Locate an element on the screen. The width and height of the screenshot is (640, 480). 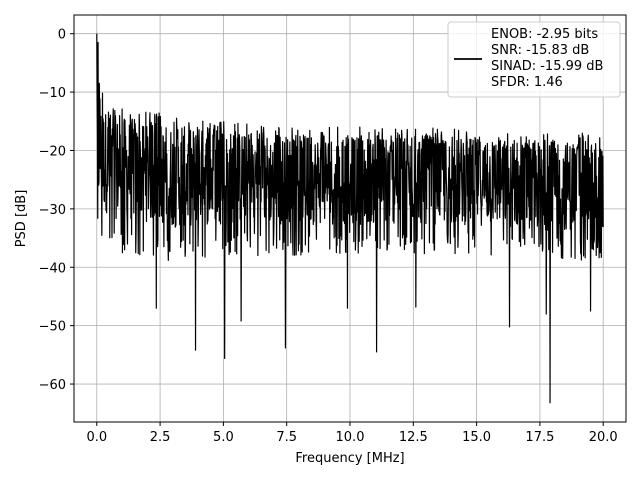
y-tick-label: −30 is located at coordinates (52, 210).